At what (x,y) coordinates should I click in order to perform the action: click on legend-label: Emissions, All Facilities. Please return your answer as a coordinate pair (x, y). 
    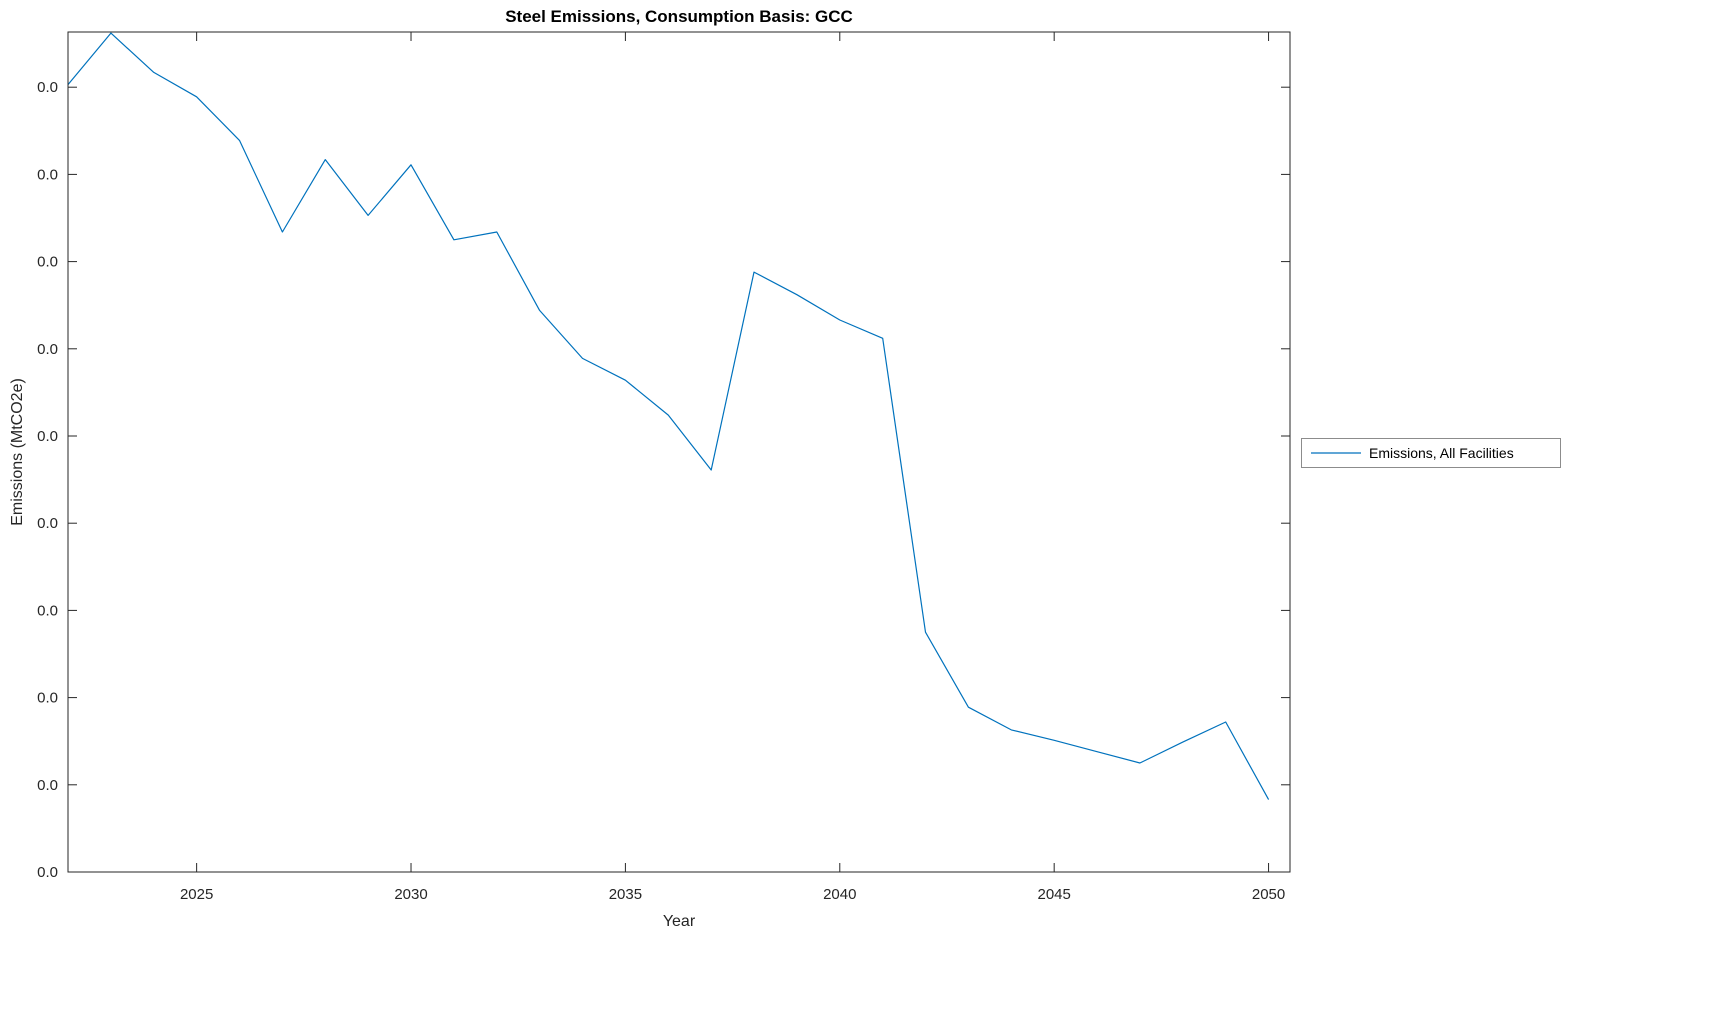
    Looking at the image, I should click on (1441, 453).